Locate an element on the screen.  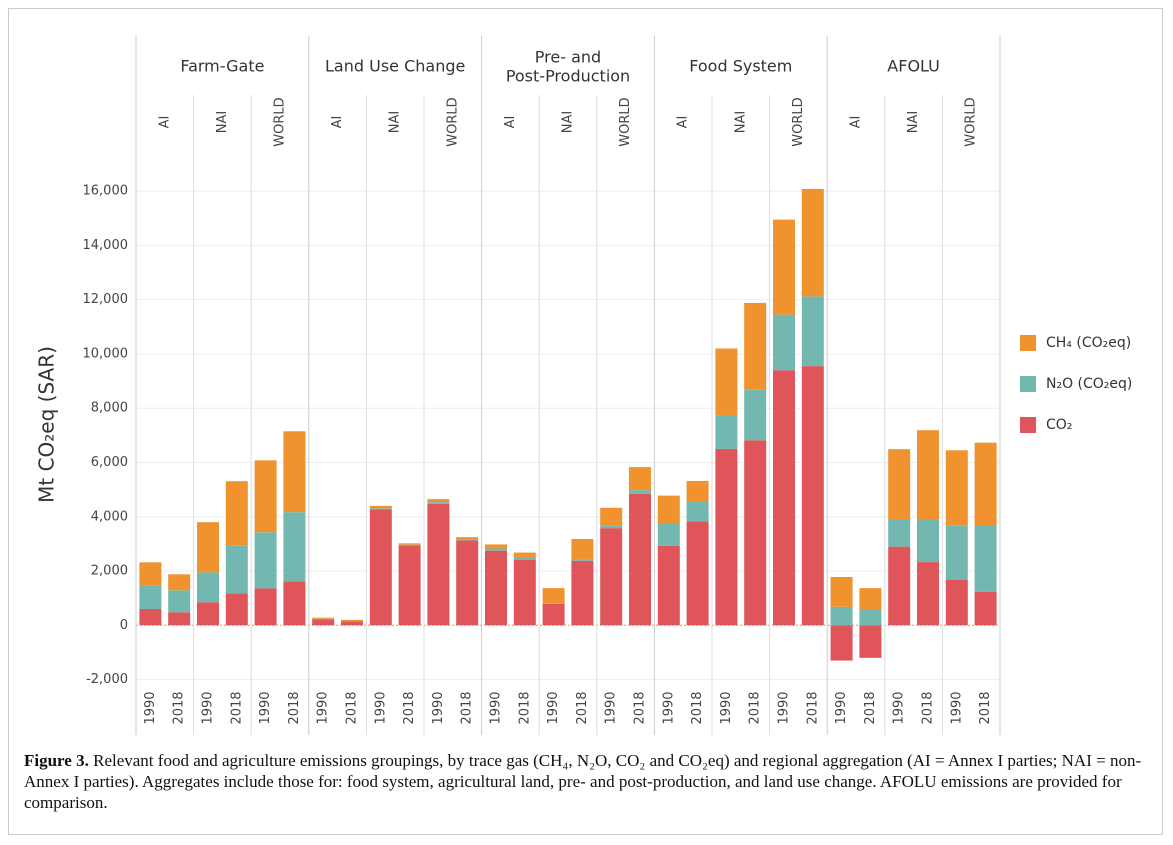
y-tick-label: 10,000 is located at coordinates (106, 353).